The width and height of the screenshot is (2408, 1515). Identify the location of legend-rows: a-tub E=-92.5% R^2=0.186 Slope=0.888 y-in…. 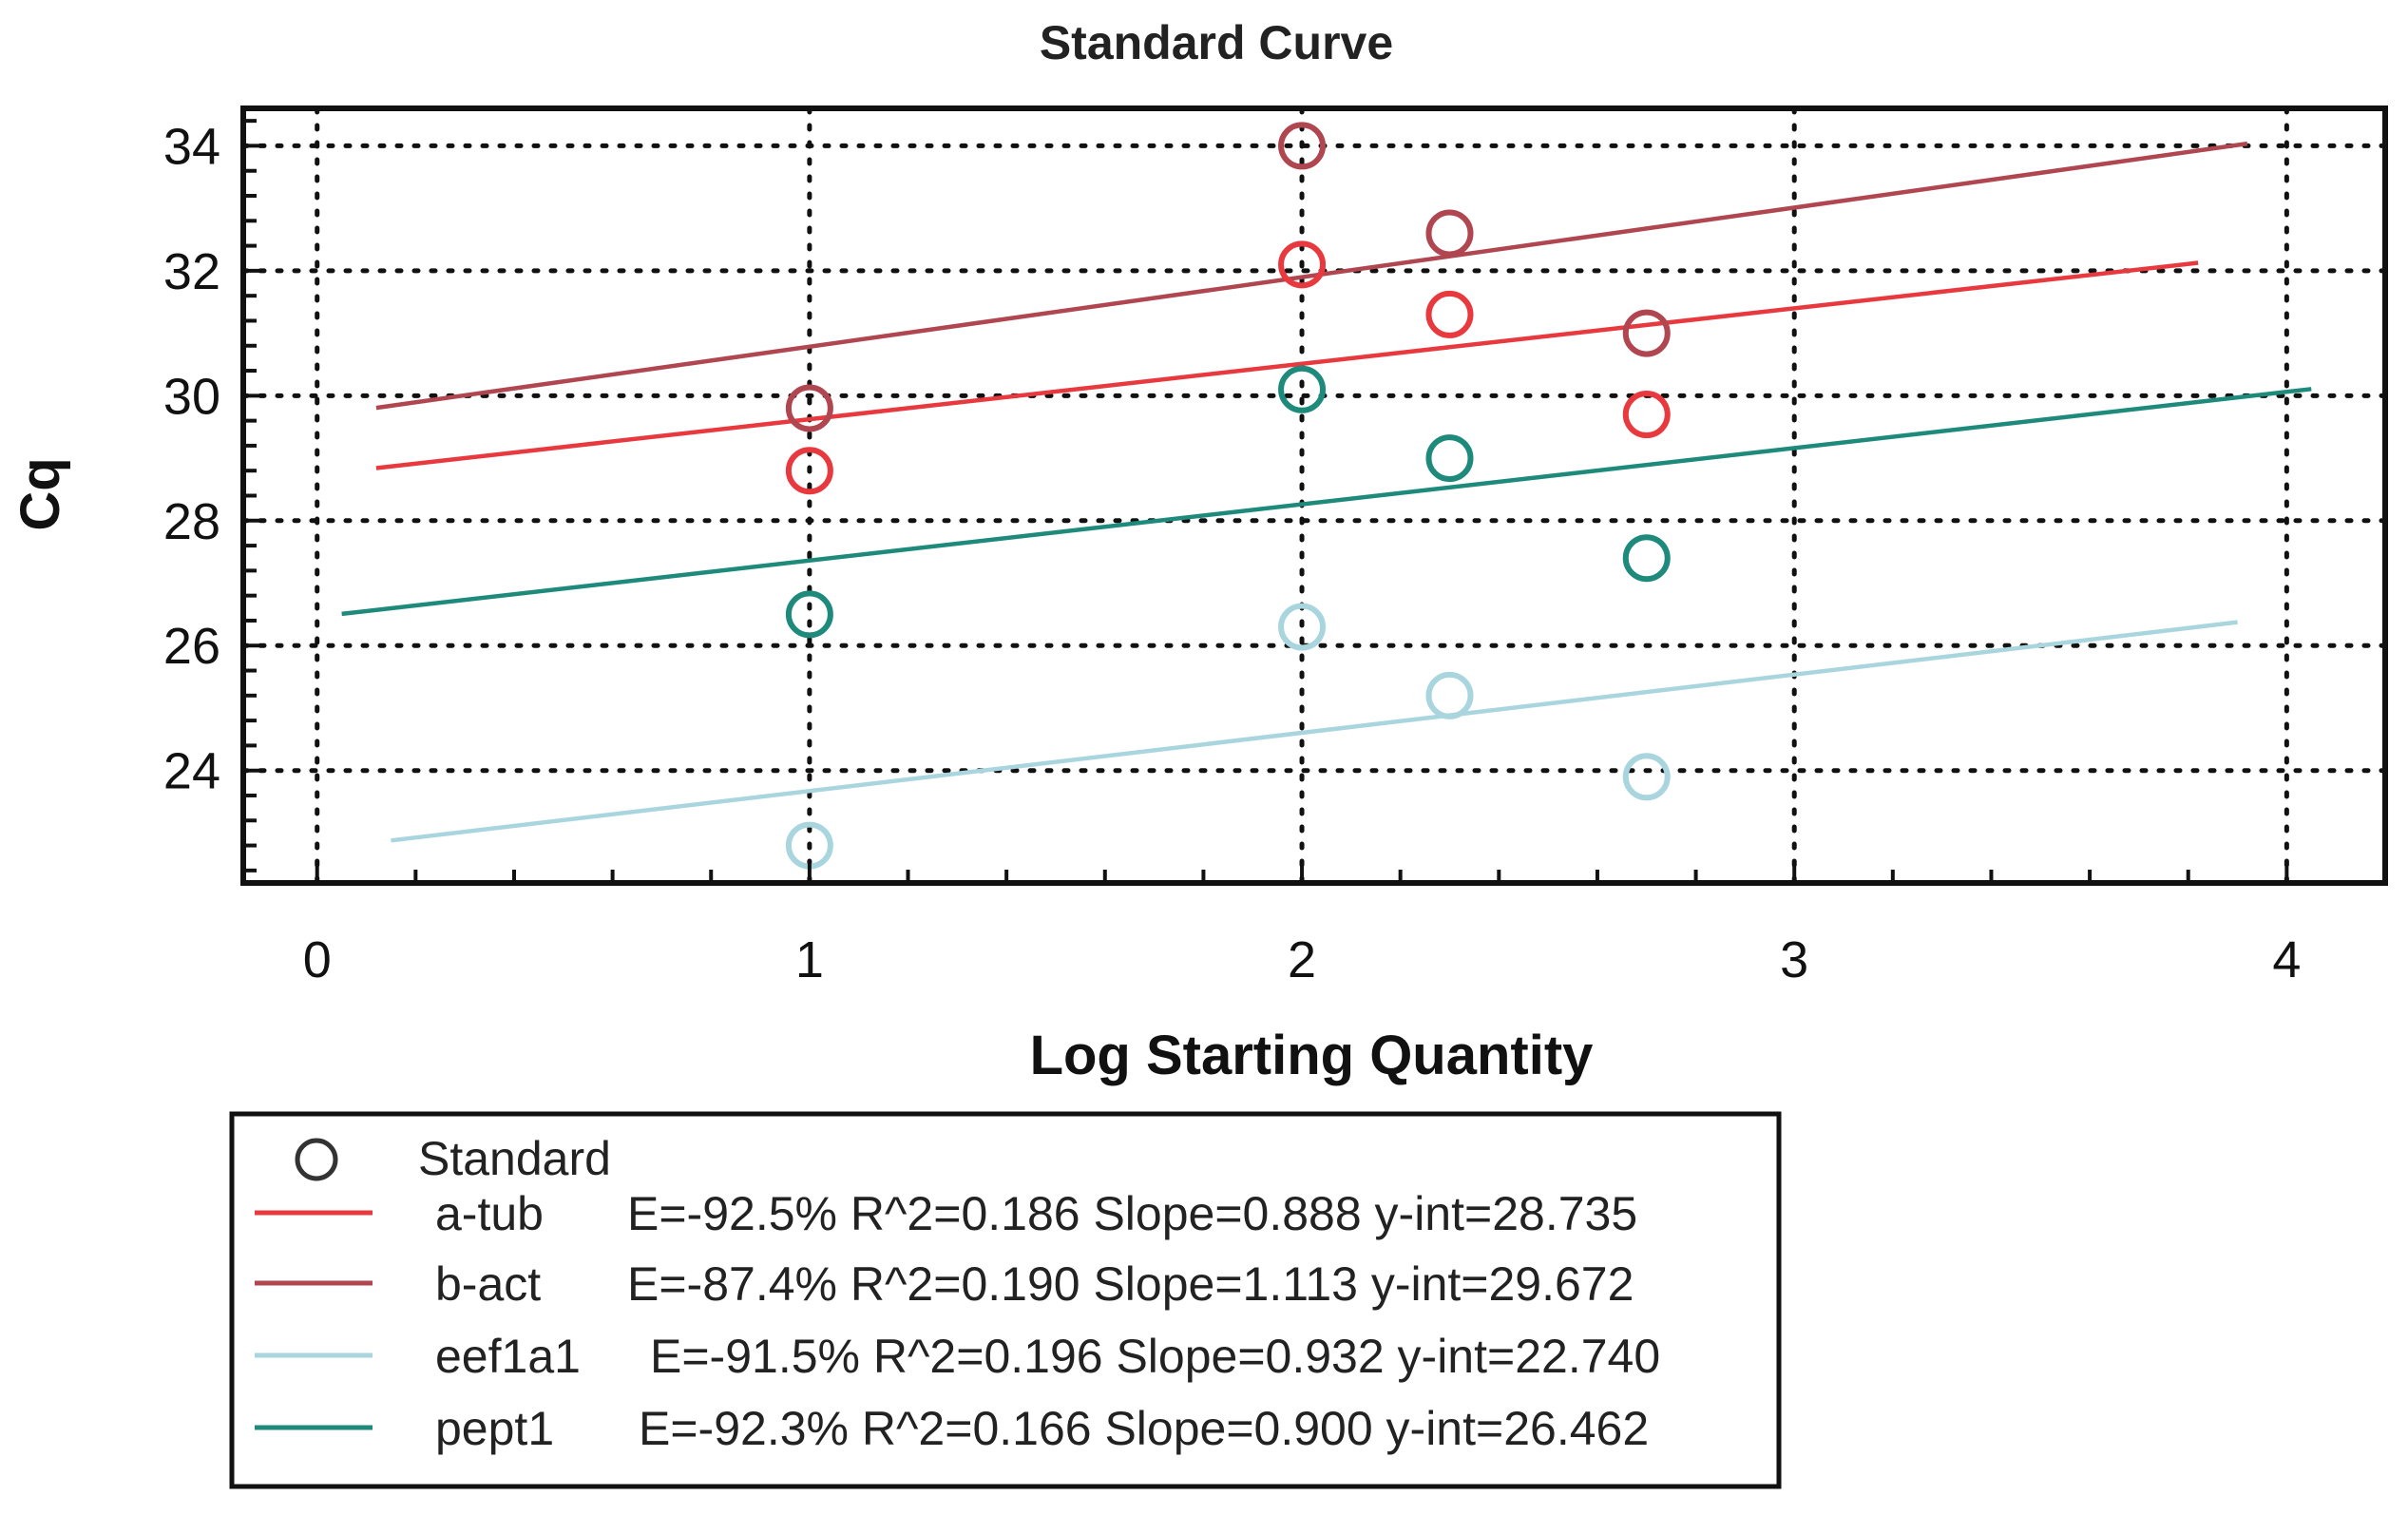
(958, 1321).